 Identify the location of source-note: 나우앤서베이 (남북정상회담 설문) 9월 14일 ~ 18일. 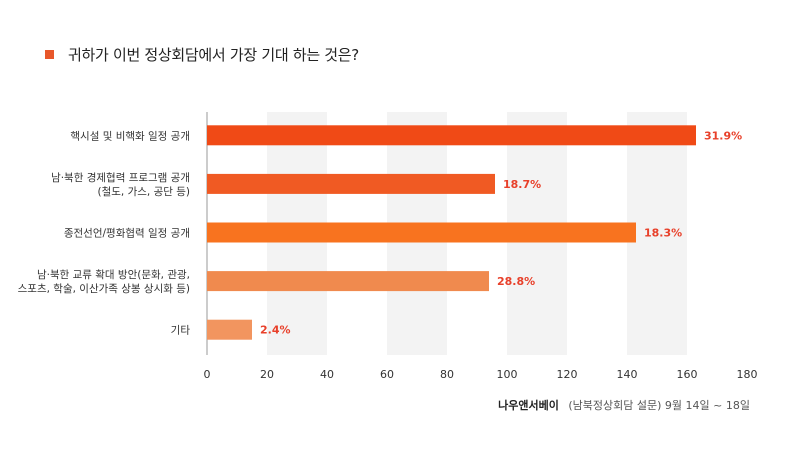
(624, 405).